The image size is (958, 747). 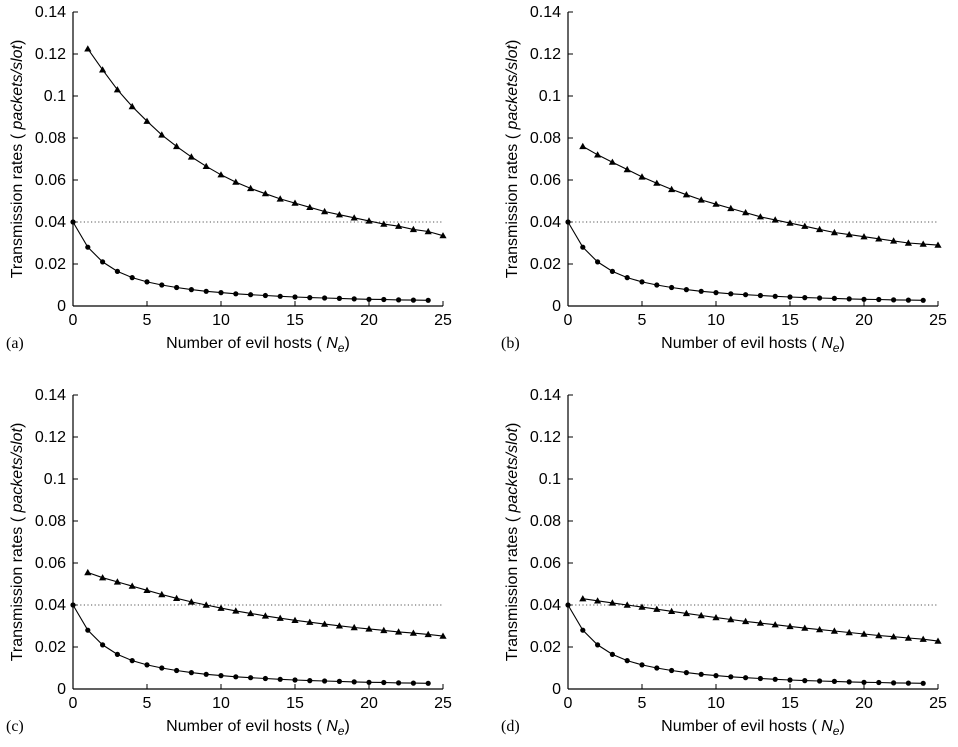 What do you see at coordinates (61, 306) in the screenshot?
I see `y-tick-label: 0` at bounding box center [61, 306].